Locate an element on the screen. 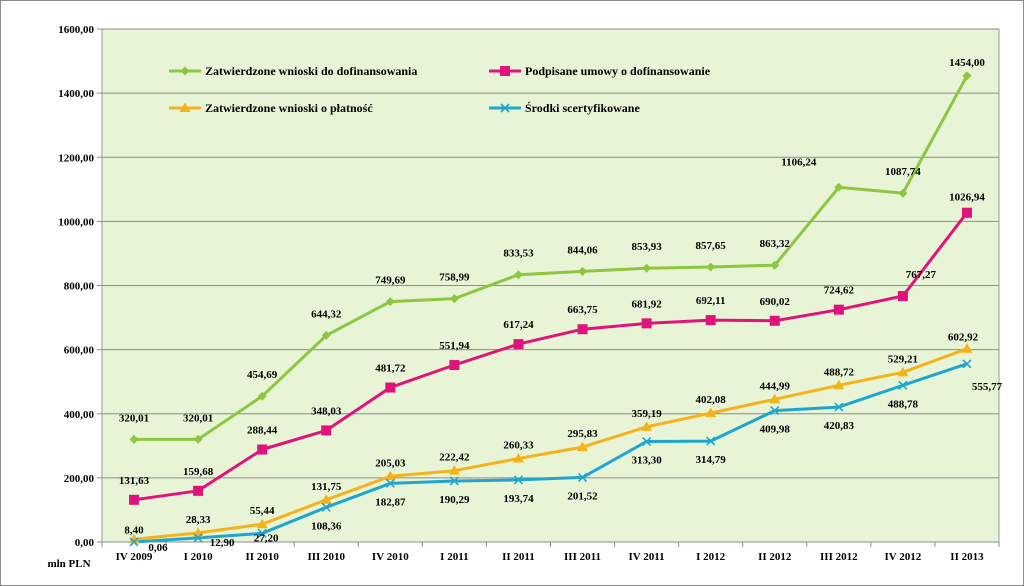  x-tick-label: IV 2009 is located at coordinates (134, 557).